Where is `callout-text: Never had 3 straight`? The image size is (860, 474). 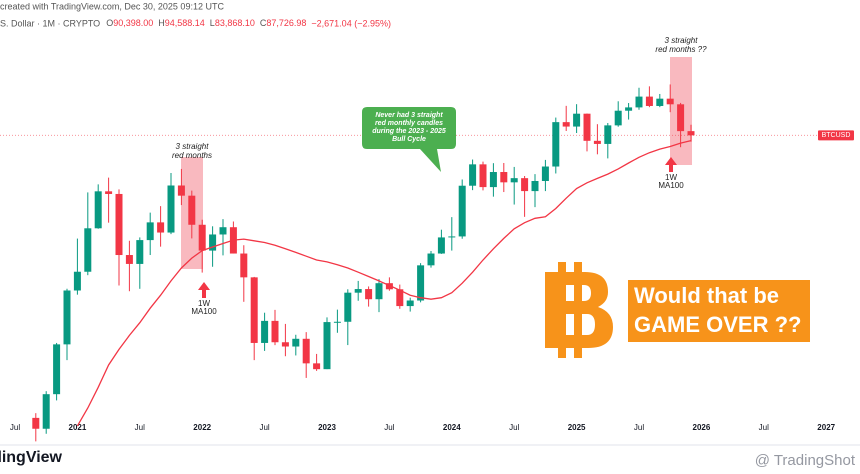
callout-text: Never had 3 straight is located at coordinates (409, 115).